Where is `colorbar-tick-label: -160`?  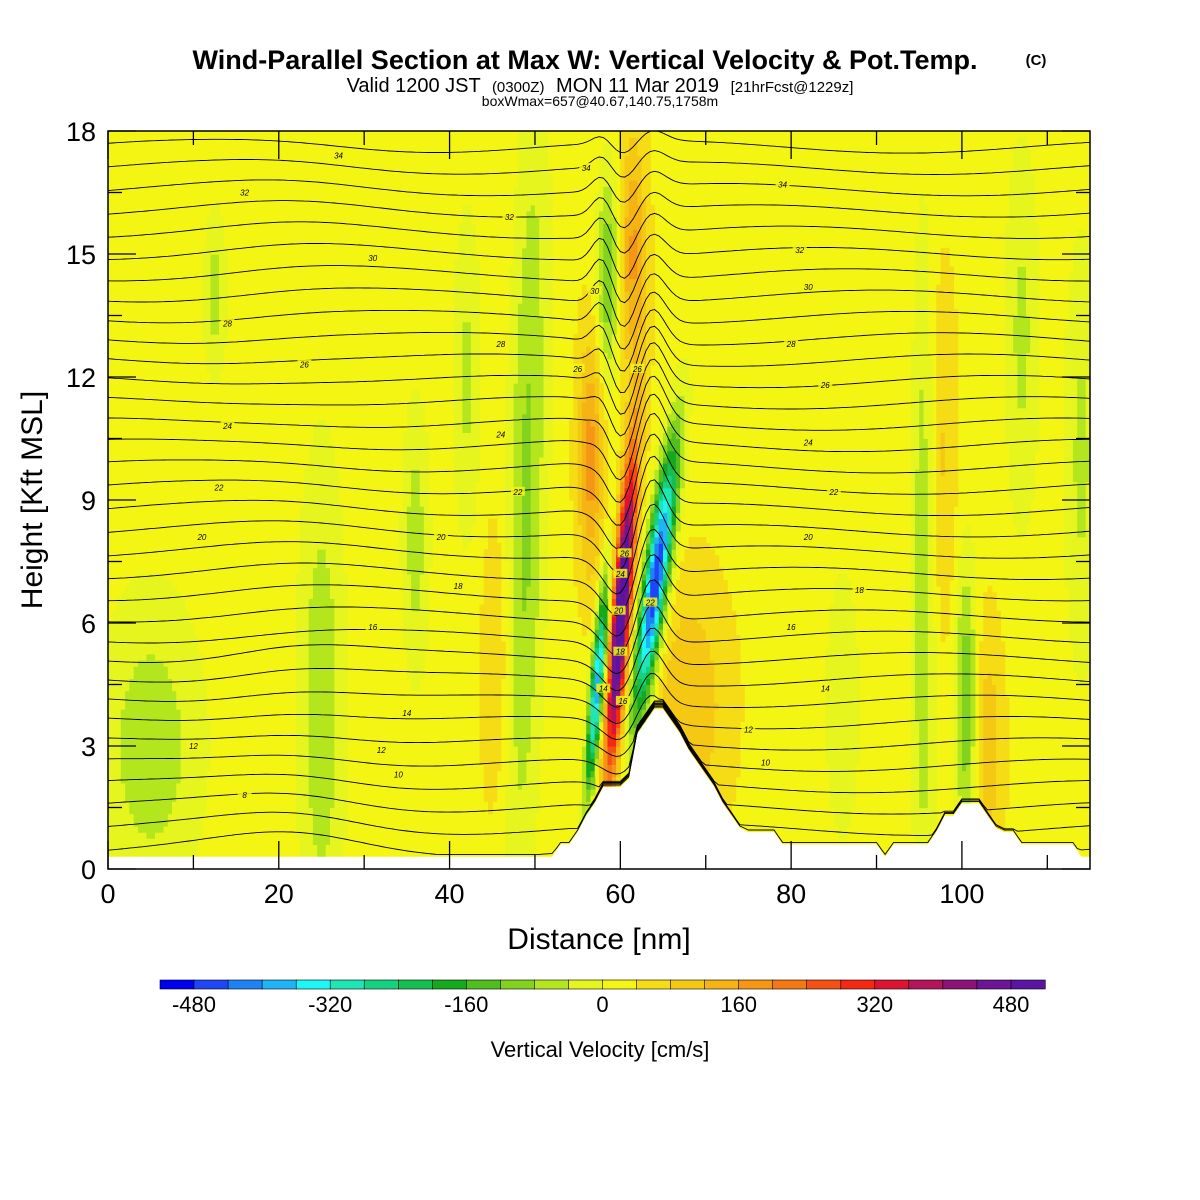
colorbar-tick-label: -160 is located at coordinates (466, 1004).